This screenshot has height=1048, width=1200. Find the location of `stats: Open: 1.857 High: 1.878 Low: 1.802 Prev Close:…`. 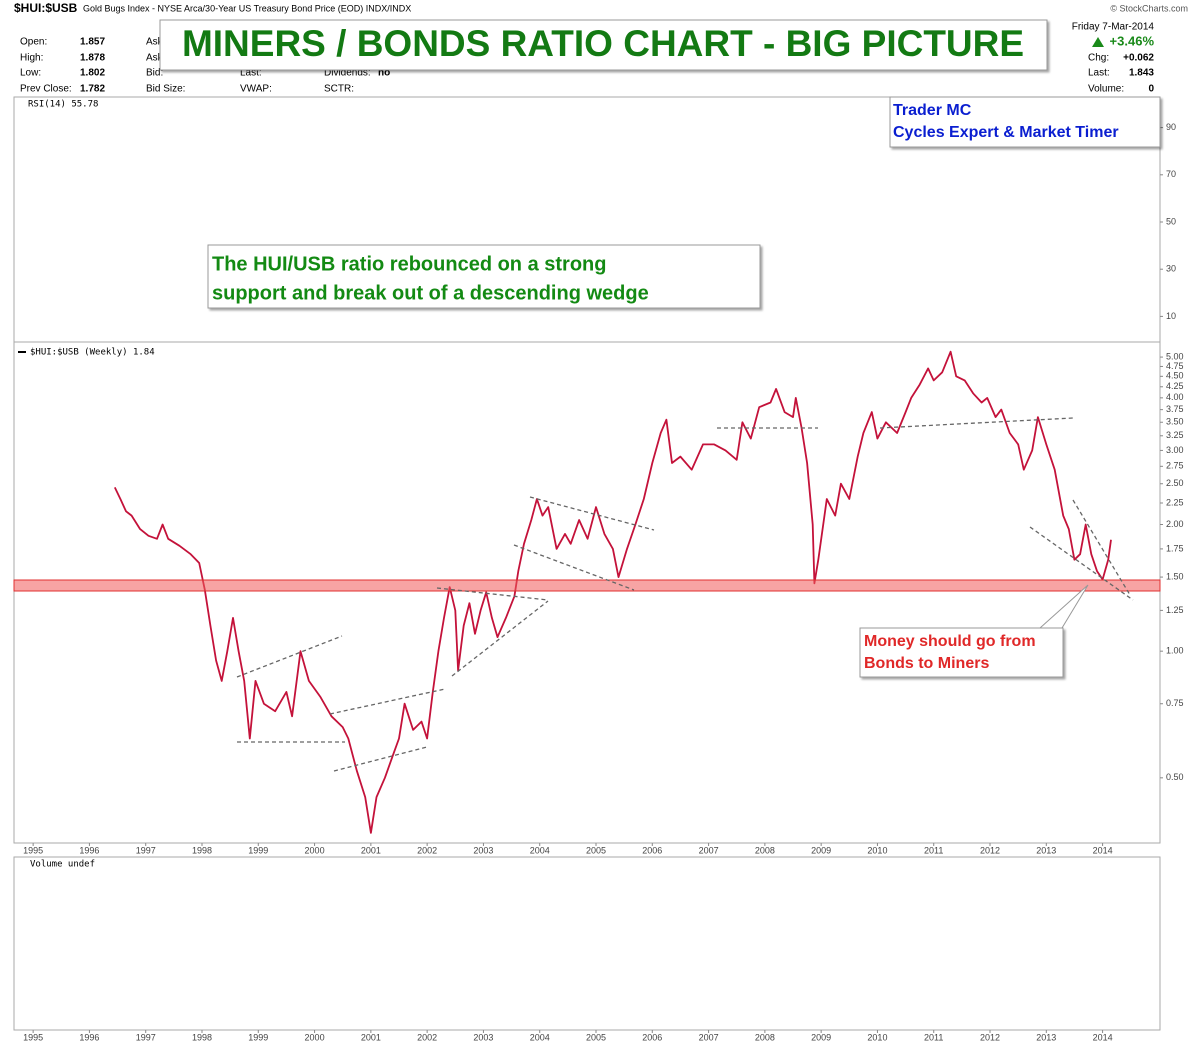

stats: Open: 1.857 High: 1.878 Low: 1.802 Prev Close:… is located at coordinates (587, 66).